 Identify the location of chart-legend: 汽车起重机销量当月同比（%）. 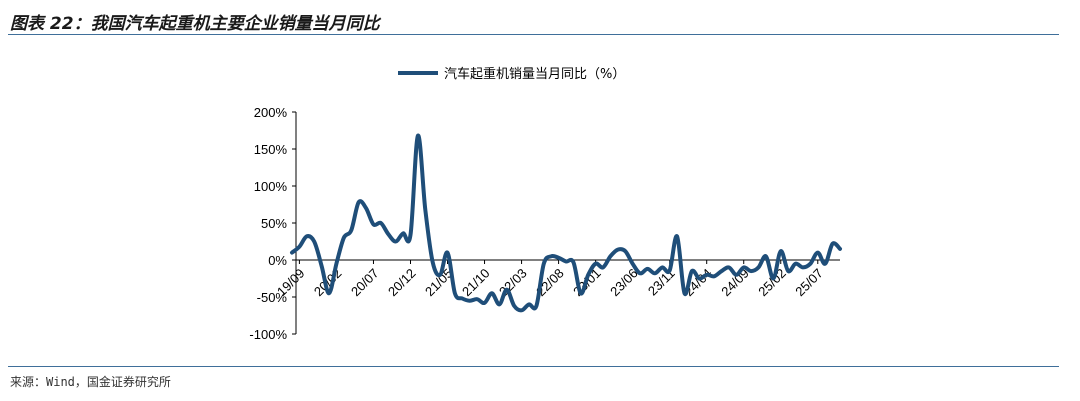
(511, 74).